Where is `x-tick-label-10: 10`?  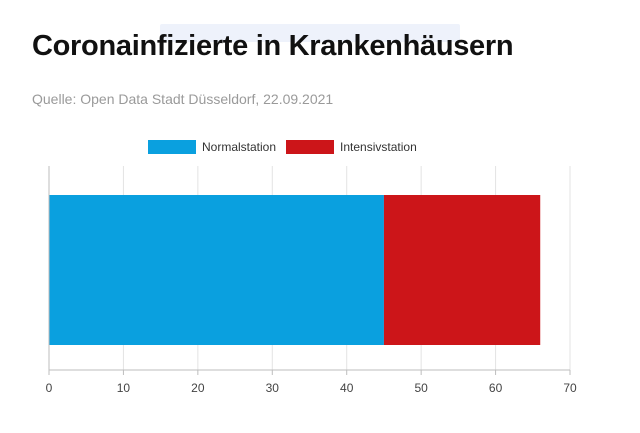
x-tick-label-10: 10 is located at coordinates (124, 388).